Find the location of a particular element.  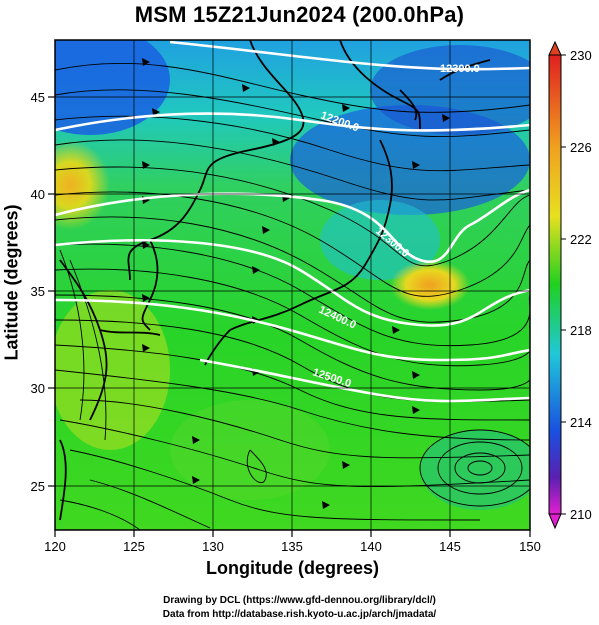

x-tick-labels: 120 125 130 135 140 145 150 is located at coordinates (292, 546).